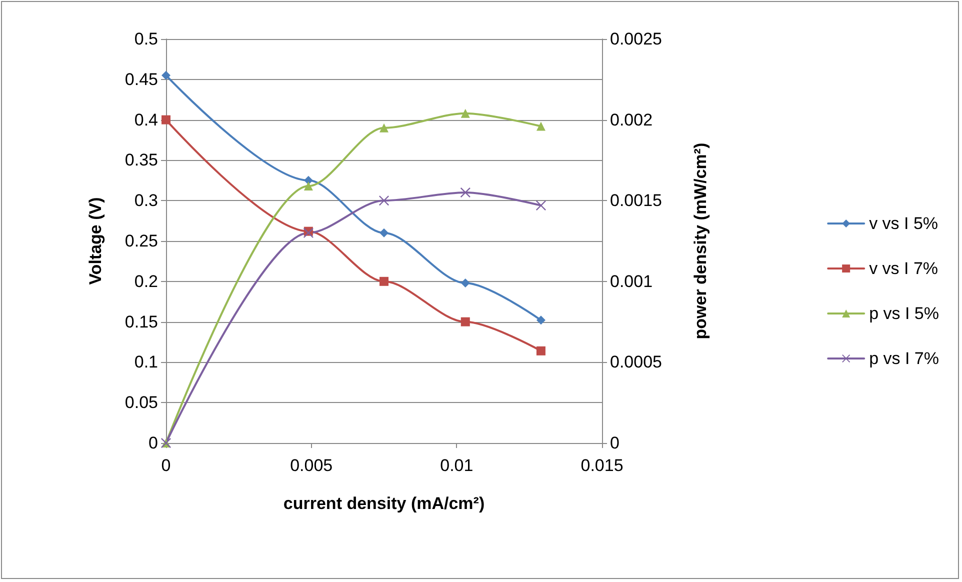 The width and height of the screenshot is (962, 582). What do you see at coordinates (146, 281) in the screenshot?
I see `y-tick-label: 0.2` at bounding box center [146, 281].